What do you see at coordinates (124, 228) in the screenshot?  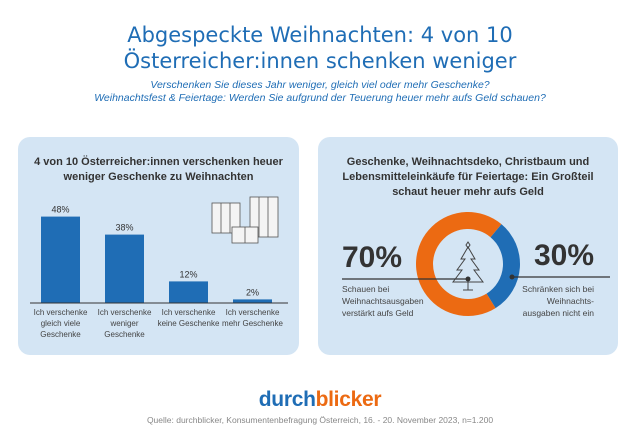 I see `bar-value-label: 38%` at bounding box center [124, 228].